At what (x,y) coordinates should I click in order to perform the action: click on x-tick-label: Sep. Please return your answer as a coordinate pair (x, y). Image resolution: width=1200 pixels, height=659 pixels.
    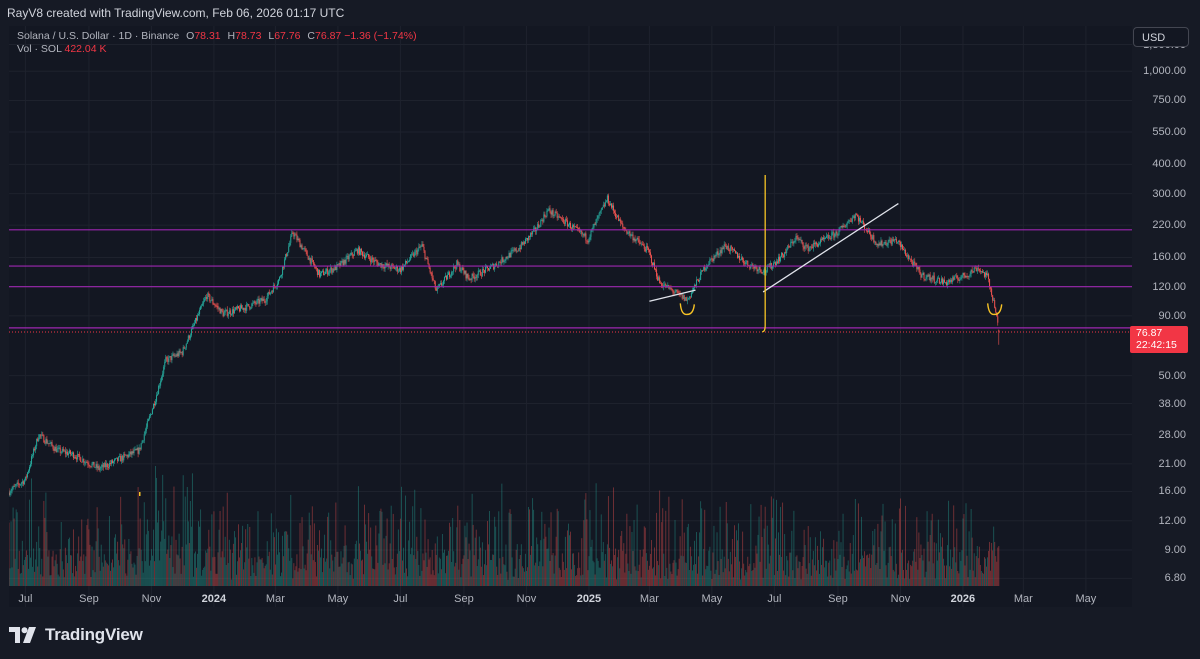
    Looking at the image, I should click on (89, 599).